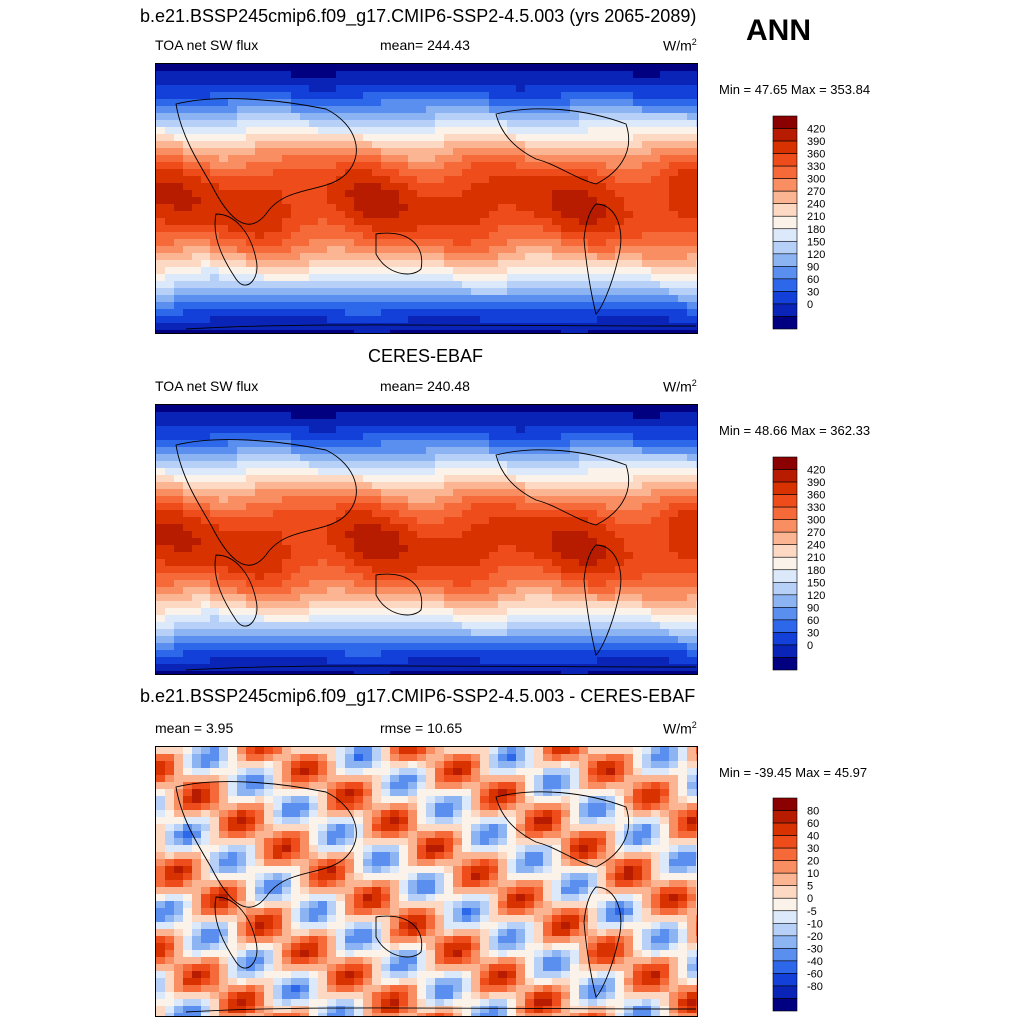 This screenshot has width=1024, height=1024. Describe the element at coordinates (815, 974) in the screenshot. I see `colorbar-label: -60` at that location.